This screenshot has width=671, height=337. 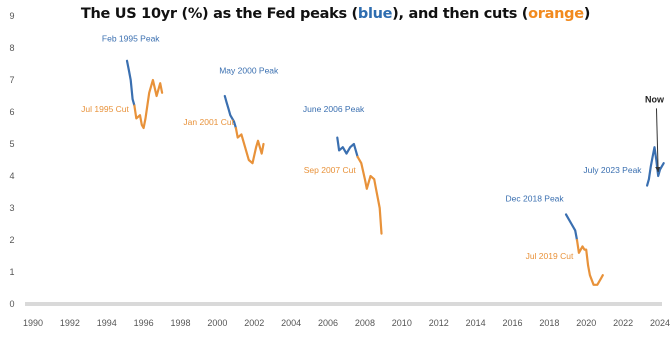 I want to click on title-prefix: The US 10yr (%) as the Fed peaks (, so click(x=219, y=14).